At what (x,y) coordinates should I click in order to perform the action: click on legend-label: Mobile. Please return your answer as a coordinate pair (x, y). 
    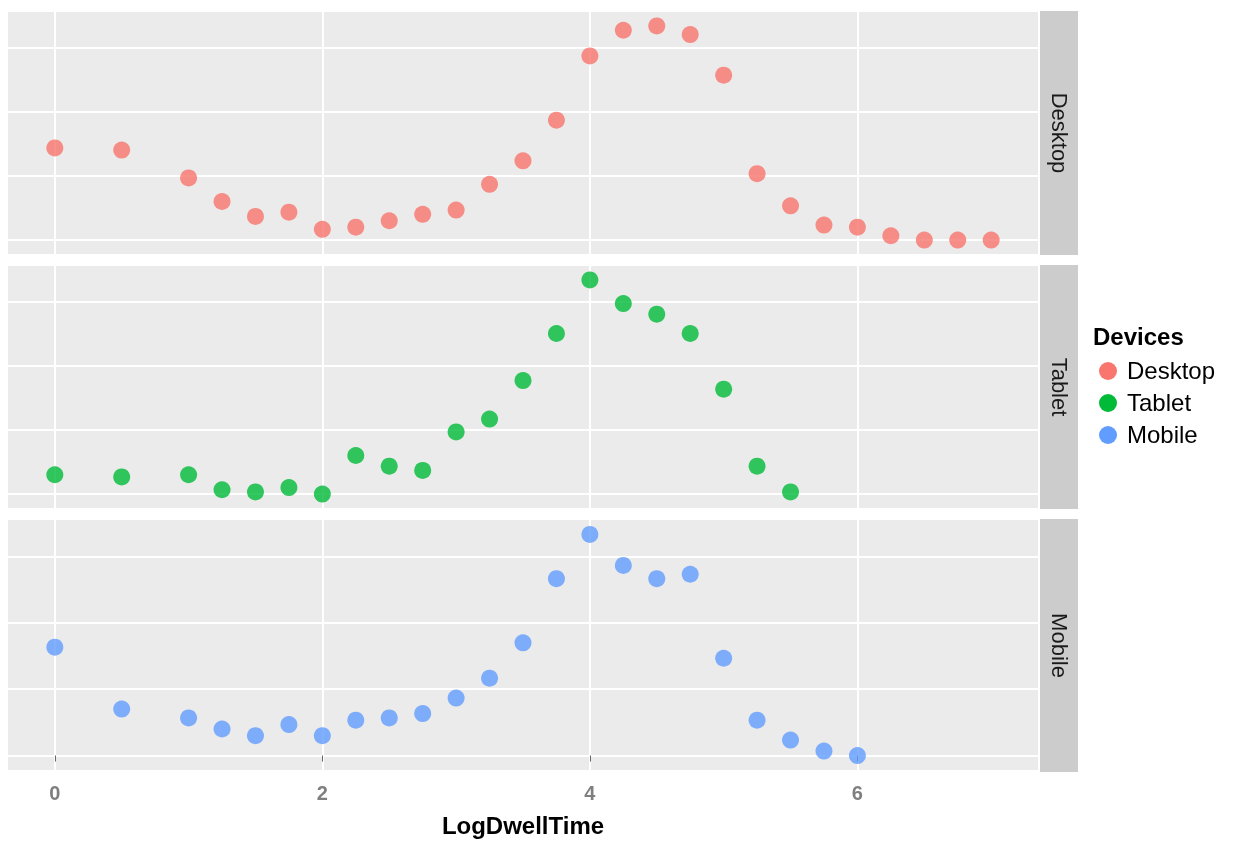
    Looking at the image, I should click on (1162, 435).